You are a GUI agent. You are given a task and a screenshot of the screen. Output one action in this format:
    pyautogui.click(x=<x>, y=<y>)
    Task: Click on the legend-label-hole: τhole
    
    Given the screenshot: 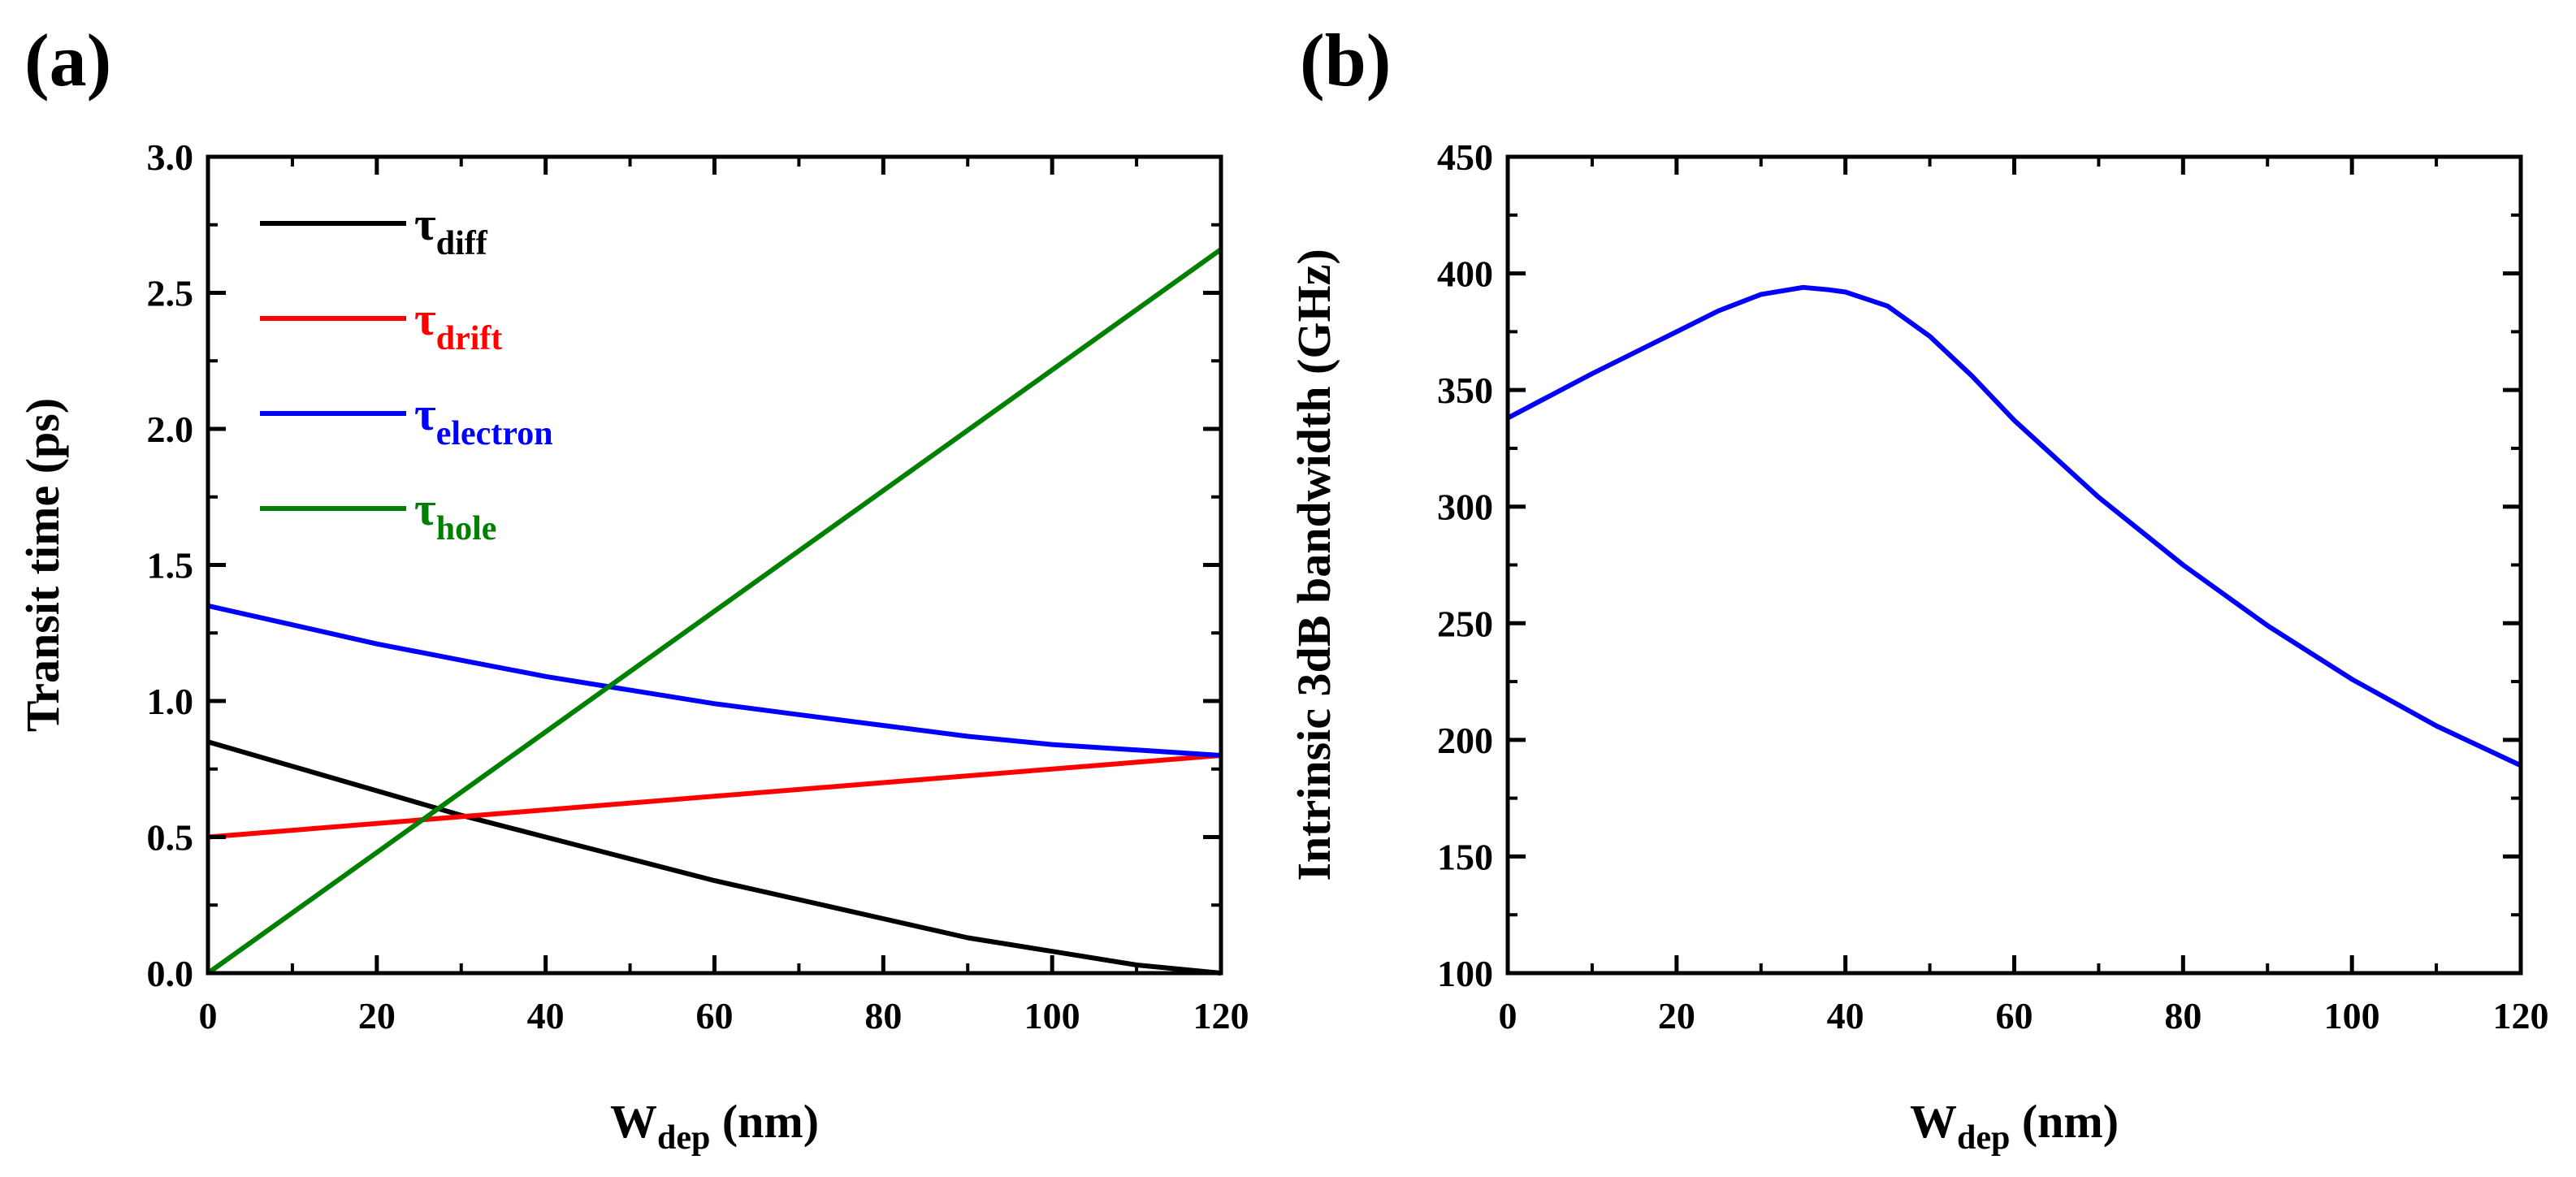 What is the action you would take?
    pyautogui.click(x=455, y=514)
    